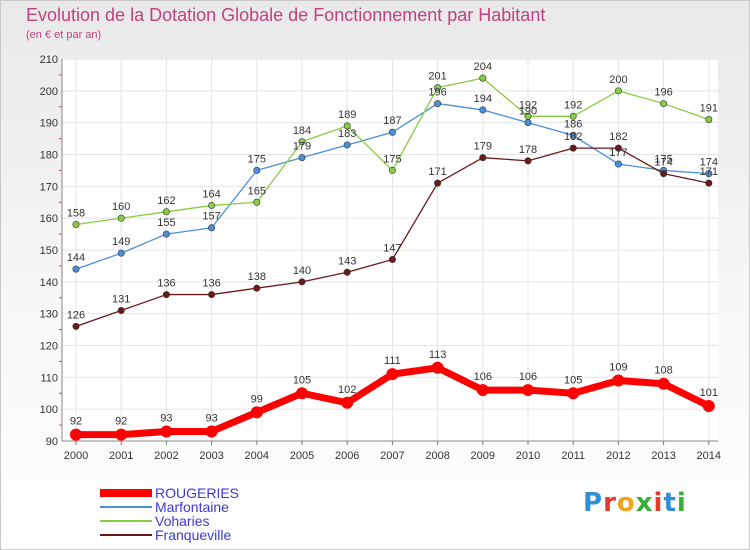 This screenshot has height=550, width=750. What do you see at coordinates (663, 371) in the screenshot?
I see `data-label-rougeries: 108` at bounding box center [663, 371].